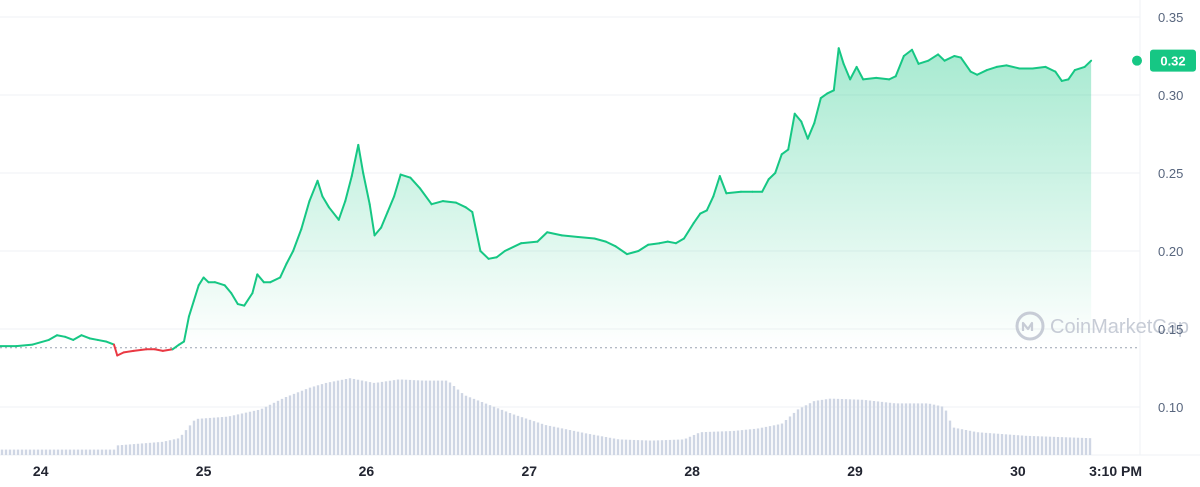 The width and height of the screenshot is (1200, 487). What do you see at coordinates (41, 471) in the screenshot?
I see `x-tick-label: 24` at bounding box center [41, 471].